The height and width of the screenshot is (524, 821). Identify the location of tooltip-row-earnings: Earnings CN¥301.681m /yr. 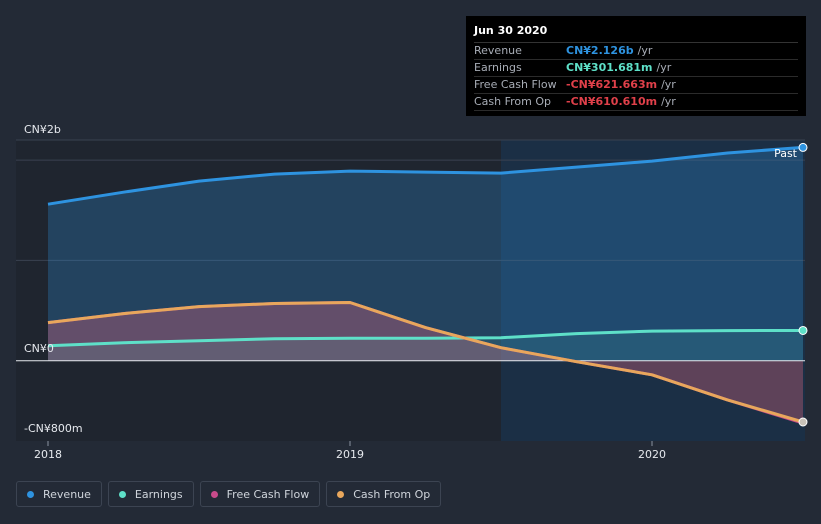
(636, 68).